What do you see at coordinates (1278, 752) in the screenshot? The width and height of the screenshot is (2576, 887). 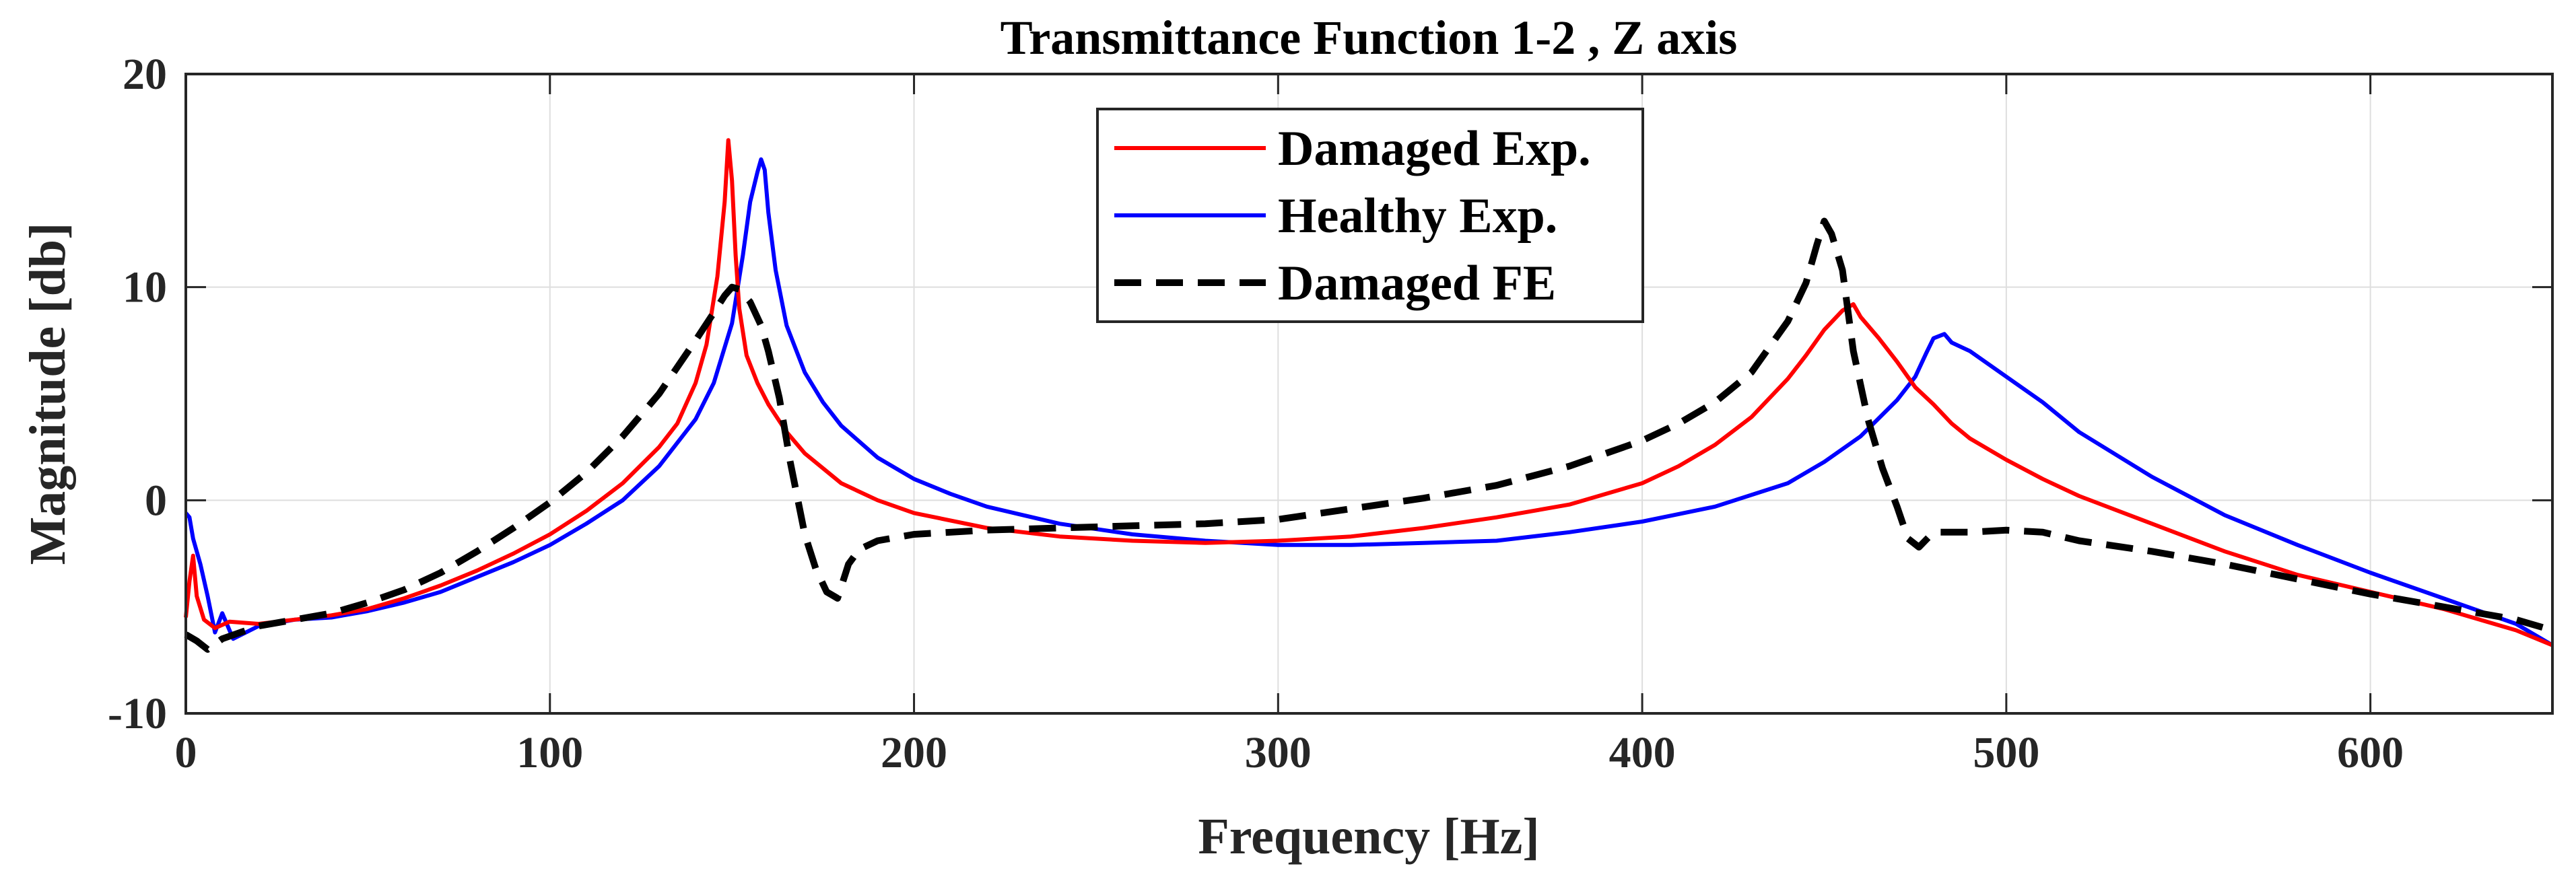 I see `x-tick-label: 300` at bounding box center [1278, 752].